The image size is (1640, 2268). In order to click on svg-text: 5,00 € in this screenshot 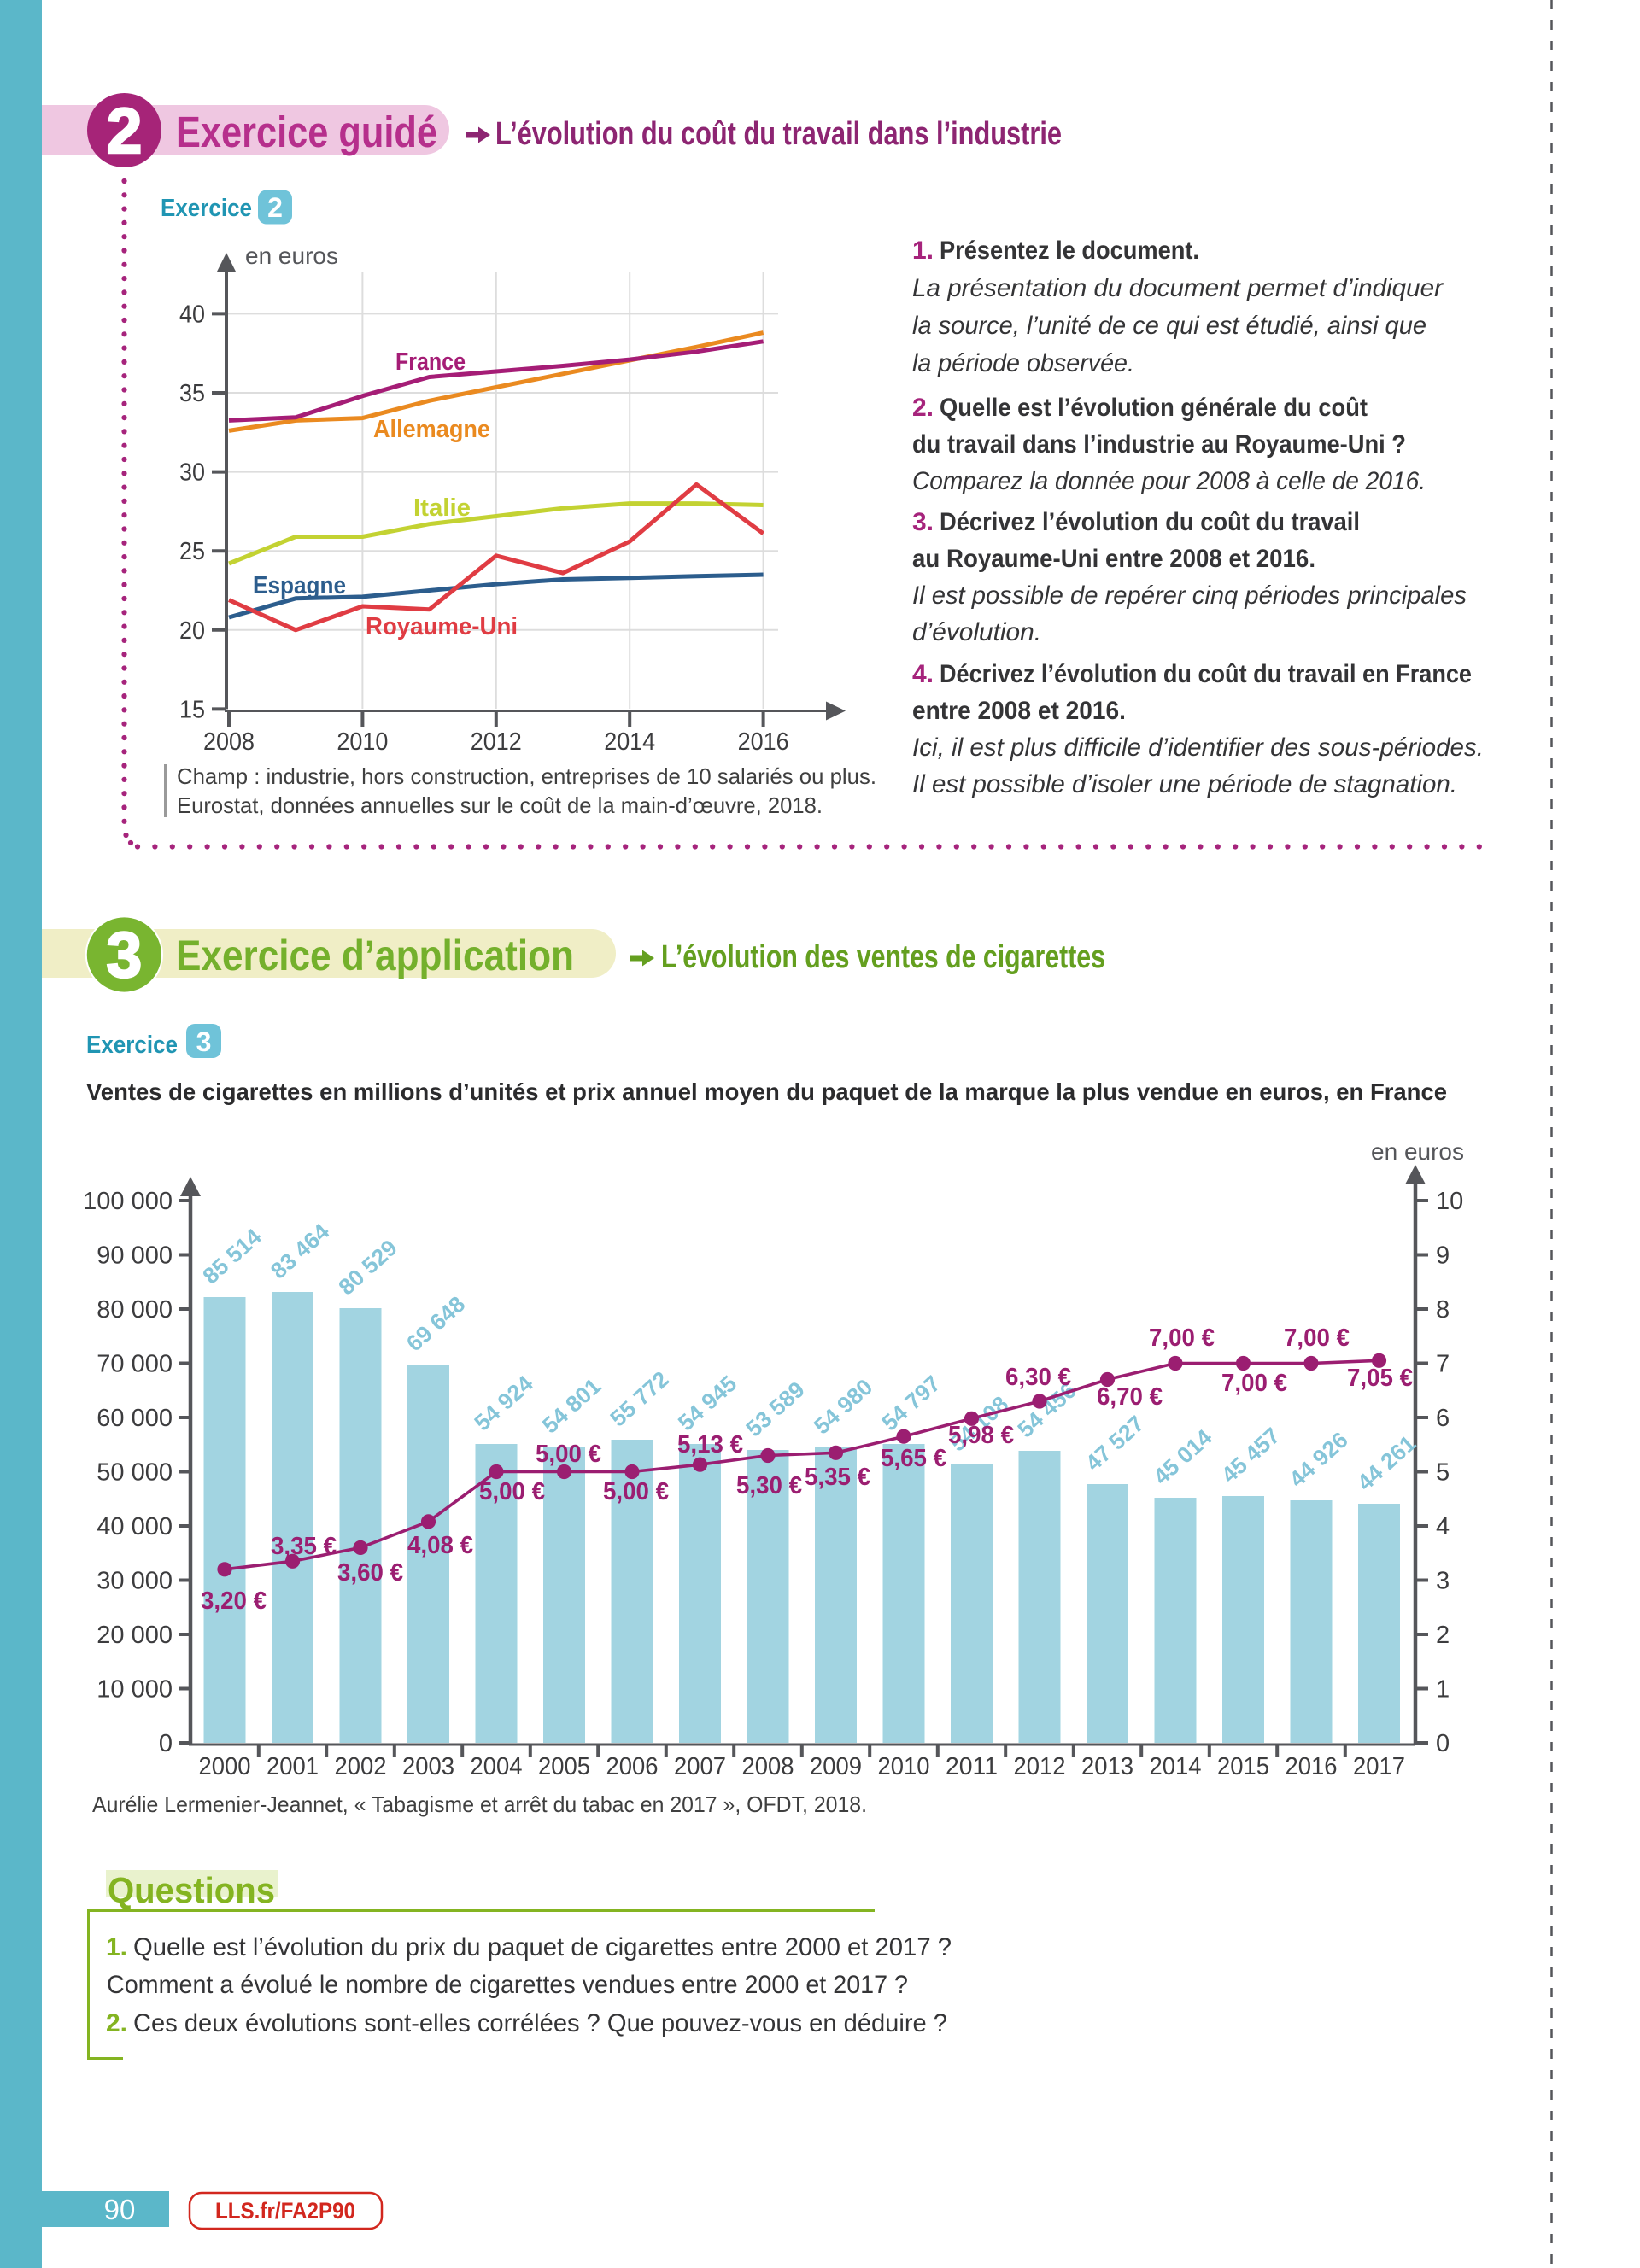, I will do `click(568, 1454)`.